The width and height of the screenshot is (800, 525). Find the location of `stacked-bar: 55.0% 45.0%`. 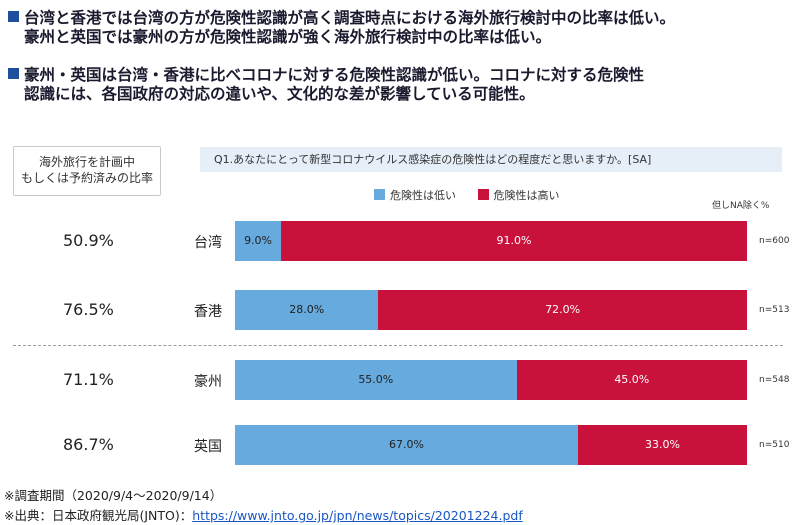

stacked-bar: 55.0% 45.0% is located at coordinates (491, 380).